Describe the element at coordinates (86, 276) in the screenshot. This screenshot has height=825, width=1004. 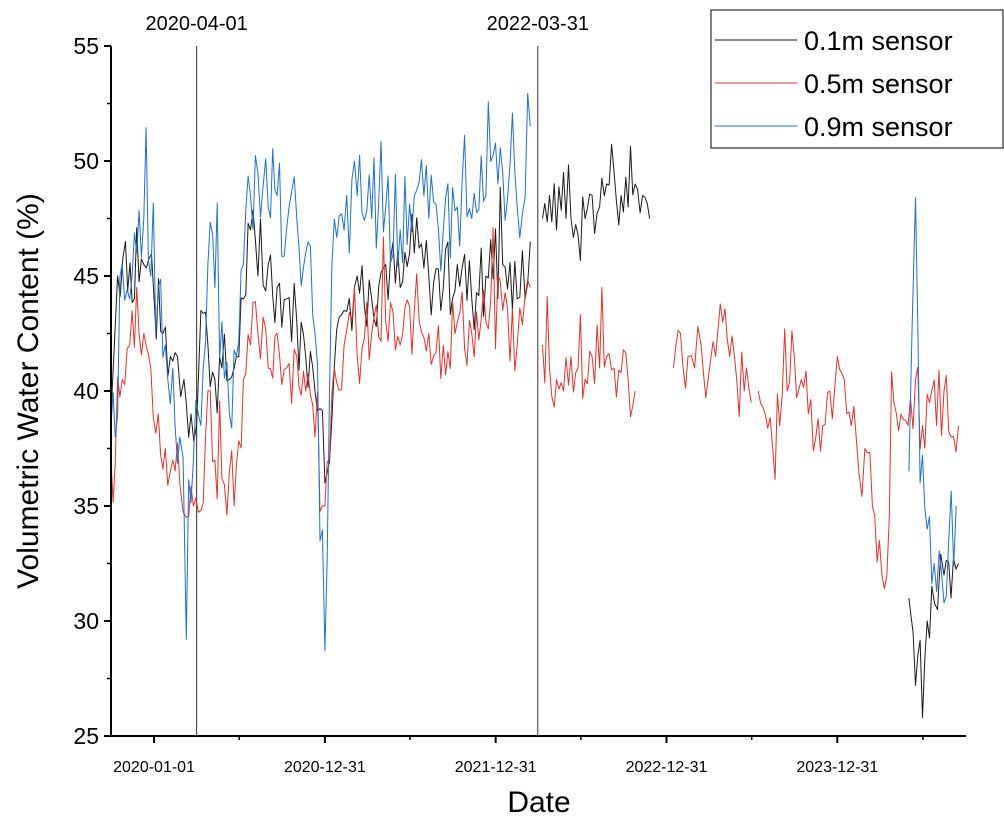
I see `y-tick-label: 45` at that location.